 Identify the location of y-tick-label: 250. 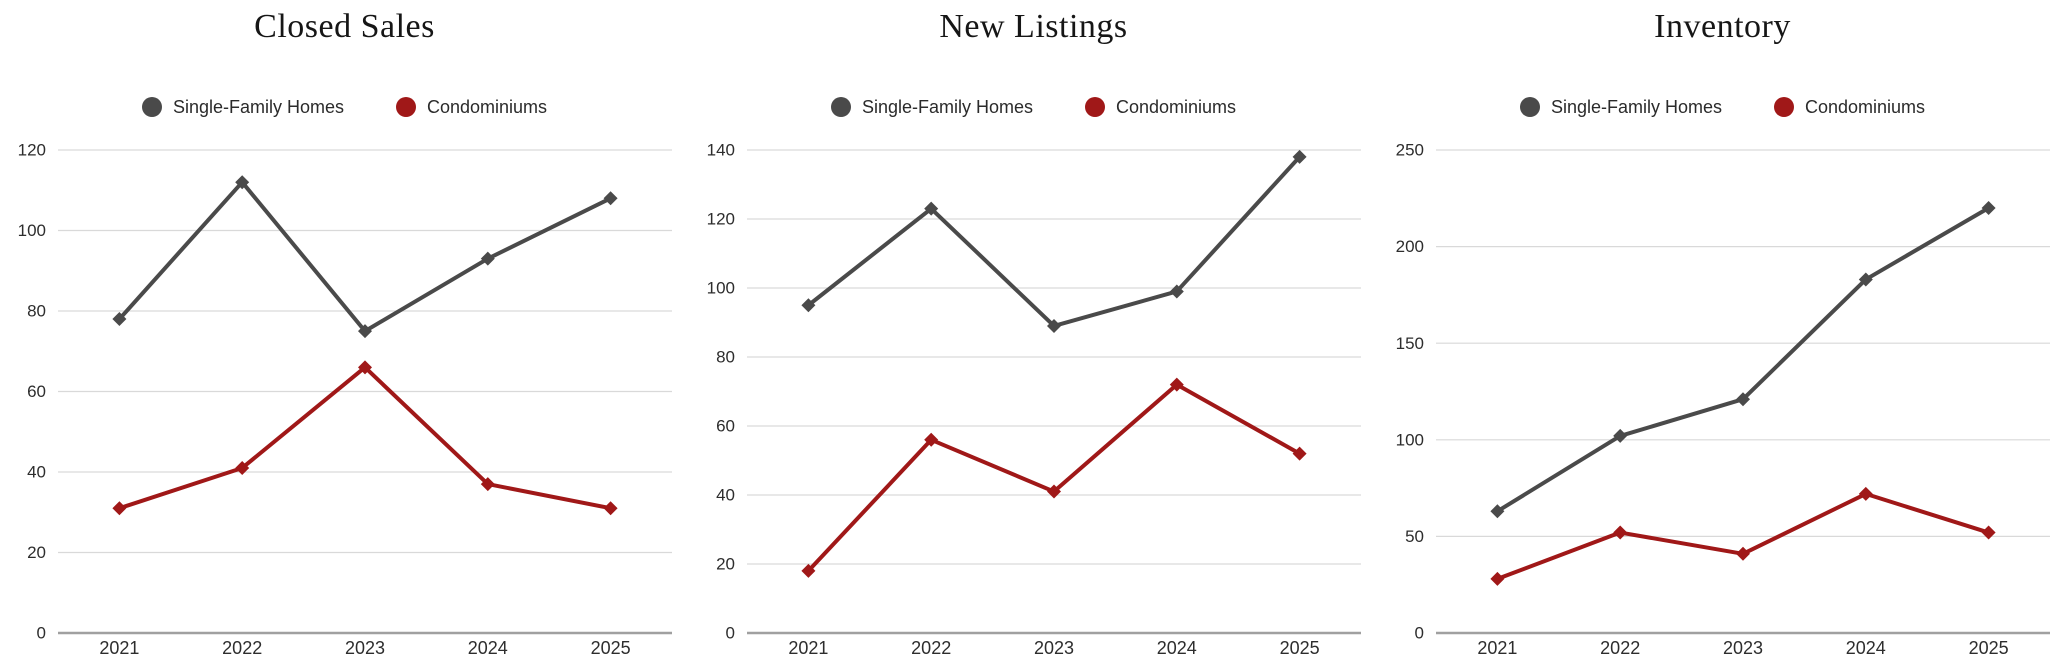
(1410, 150).